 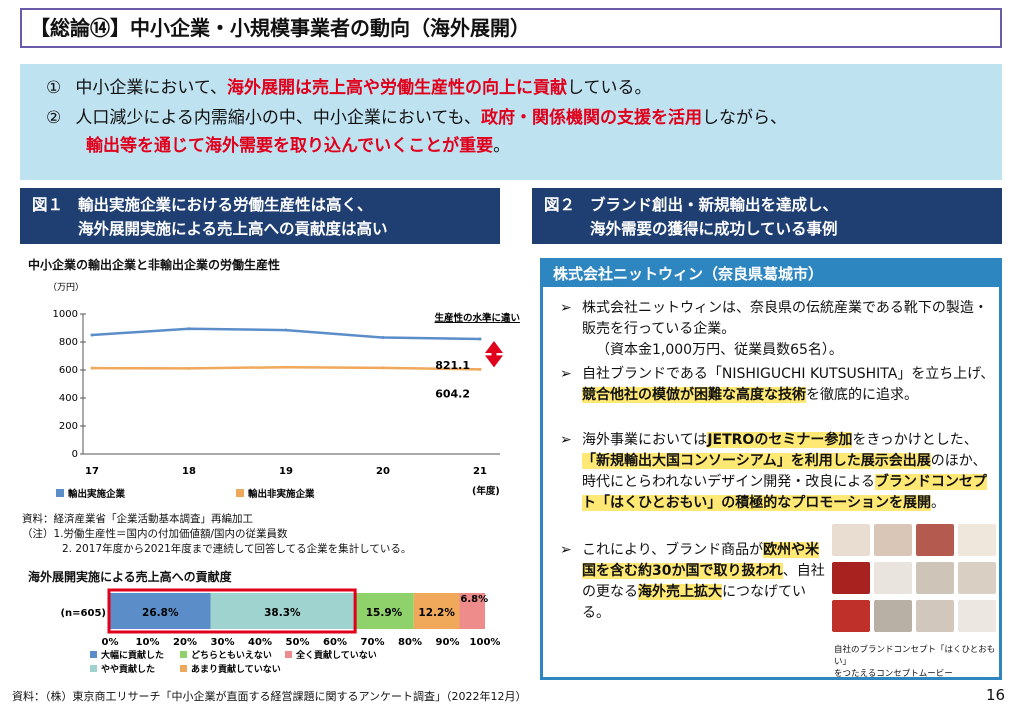 What do you see at coordinates (48, 205) in the screenshot?
I see `figure-label: 図１` at bounding box center [48, 205].